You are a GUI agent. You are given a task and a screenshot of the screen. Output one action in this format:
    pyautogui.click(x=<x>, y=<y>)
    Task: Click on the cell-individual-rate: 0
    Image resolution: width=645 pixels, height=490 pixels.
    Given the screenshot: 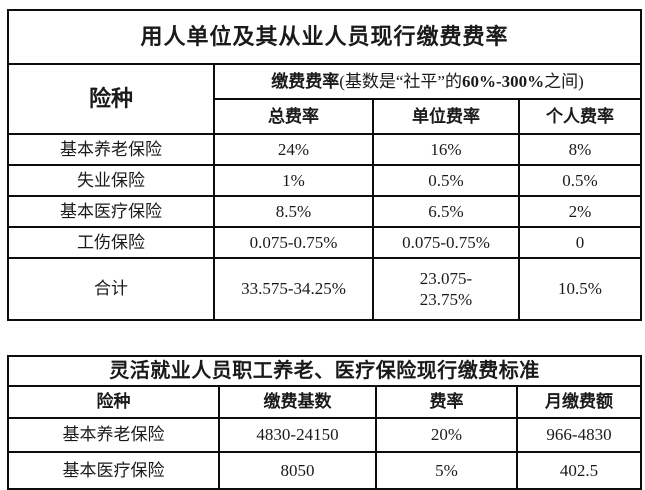 What is the action you would take?
    pyautogui.click(x=580, y=242)
    